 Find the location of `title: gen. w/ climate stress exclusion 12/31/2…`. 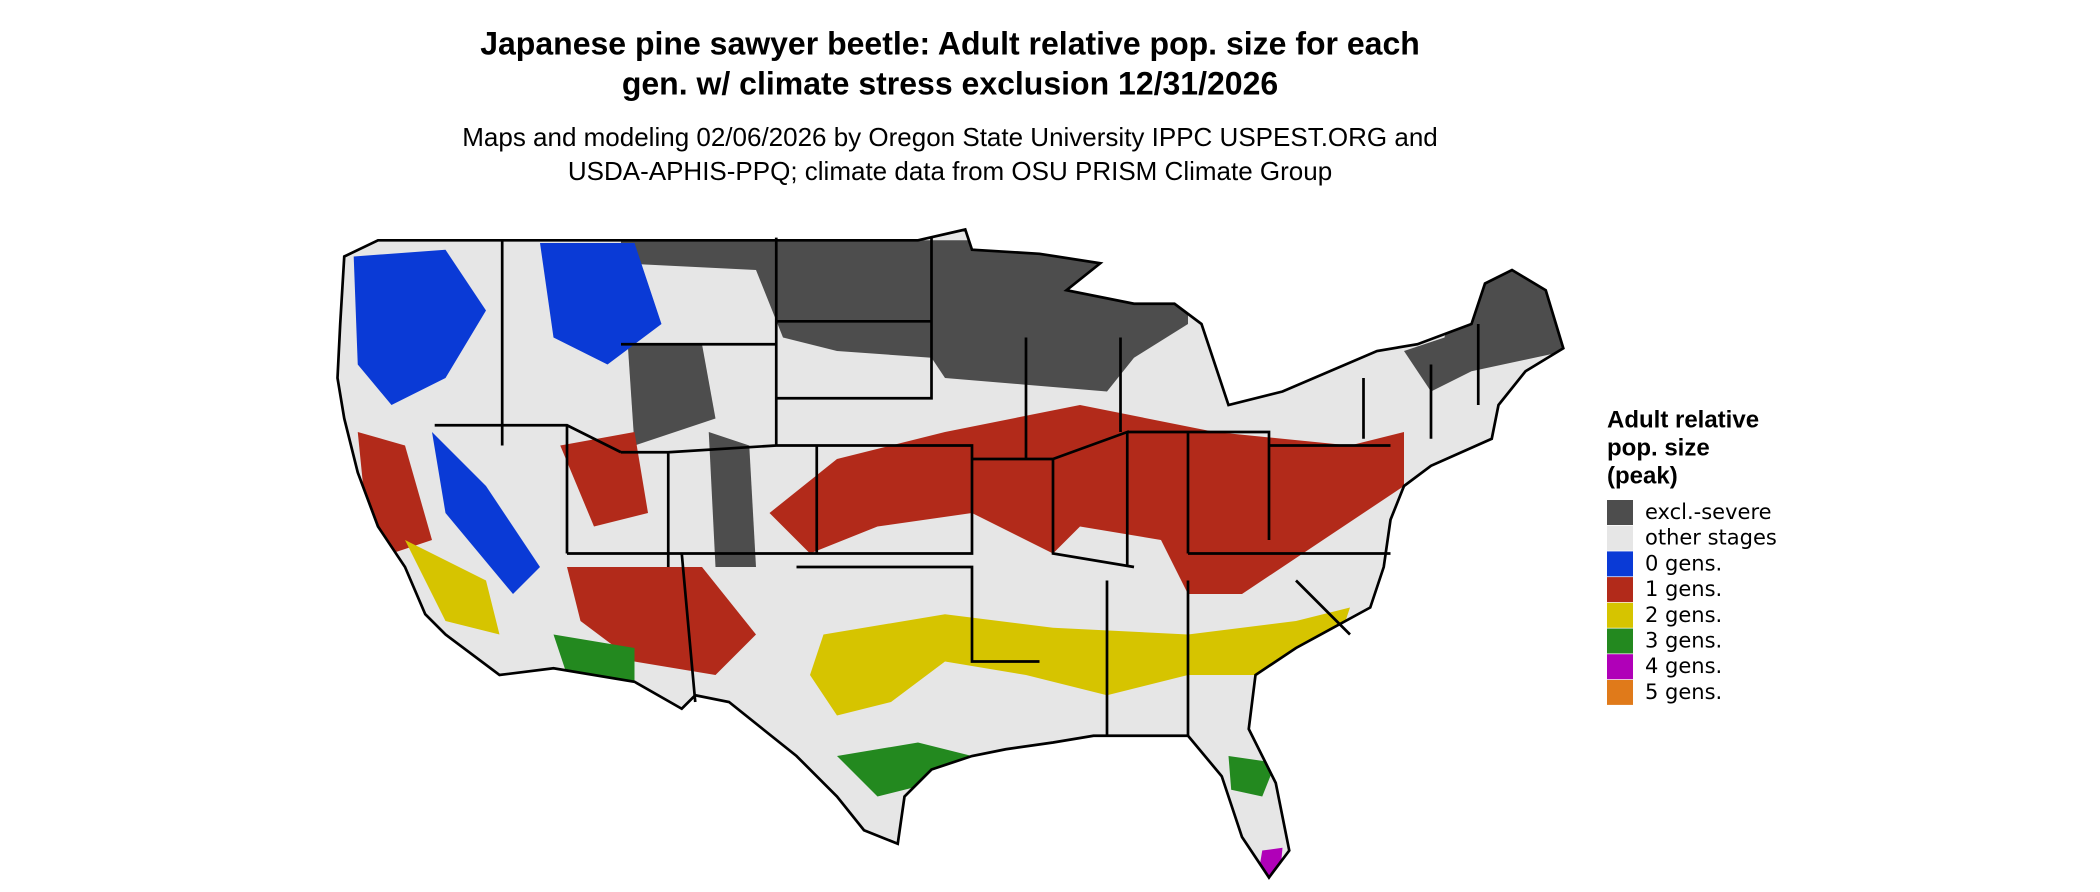

title: gen. w/ climate stress exclusion 12/31/2… is located at coordinates (950, 83).